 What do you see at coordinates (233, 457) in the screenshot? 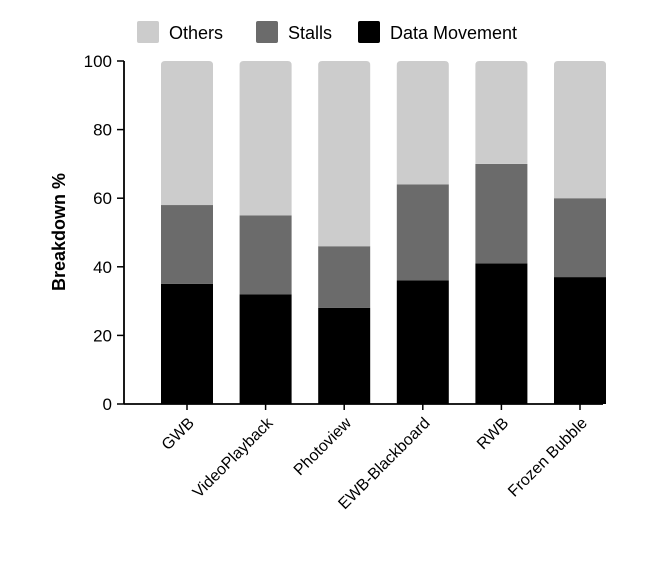
I see `x-tick-label: VideoPlayback` at bounding box center [233, 457].